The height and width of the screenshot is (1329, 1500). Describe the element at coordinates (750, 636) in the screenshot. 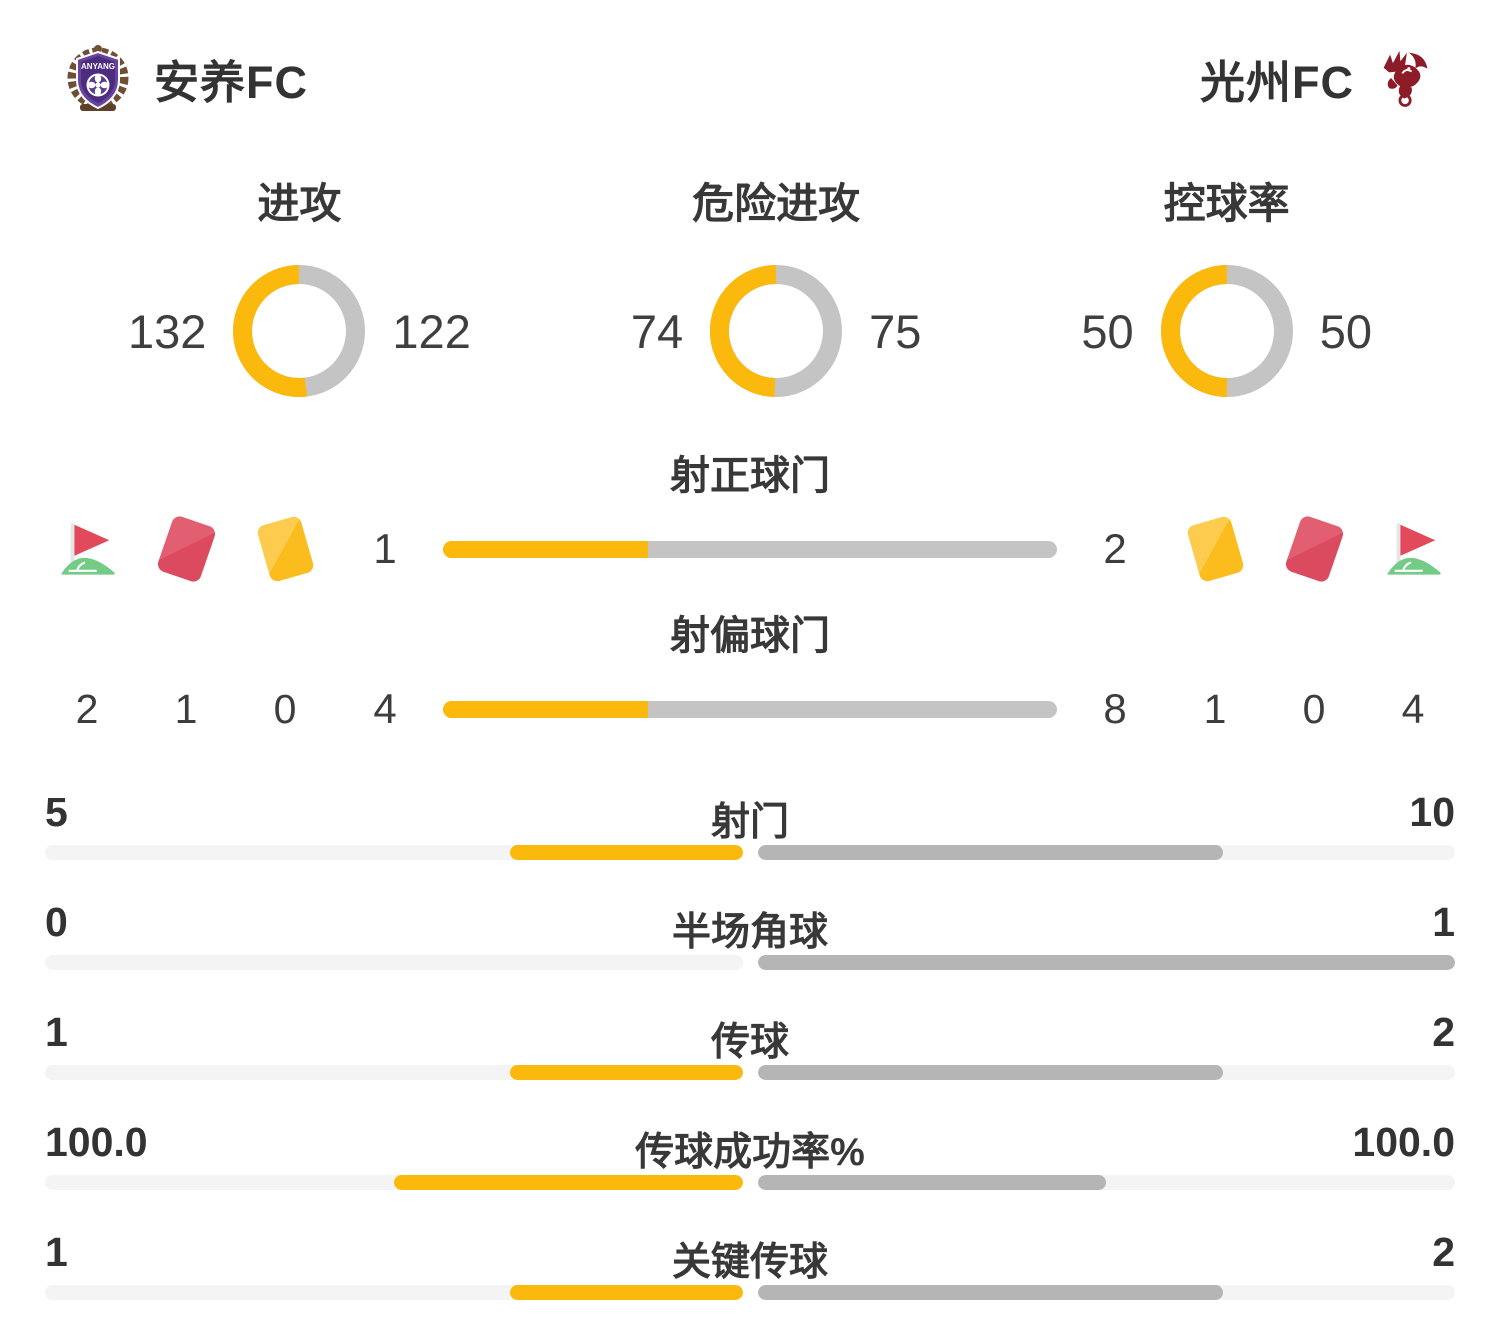

I see `shots-off-target-title: 射偏球门` at that location.